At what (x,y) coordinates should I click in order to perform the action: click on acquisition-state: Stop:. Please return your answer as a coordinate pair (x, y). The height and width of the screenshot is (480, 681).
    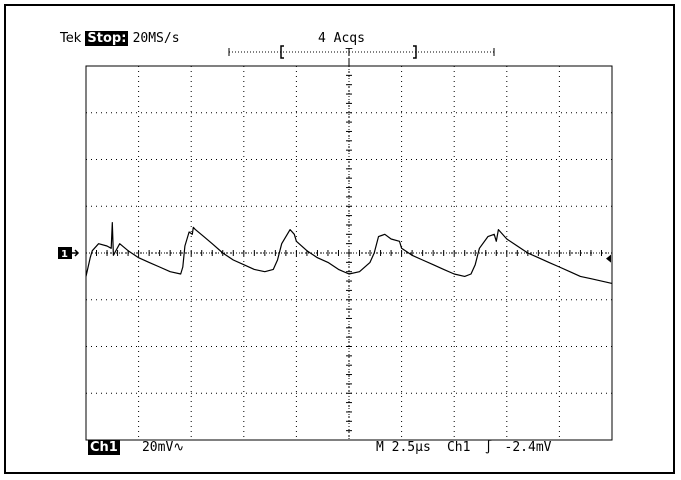
    Looking at the image, I should click on (107, 38).